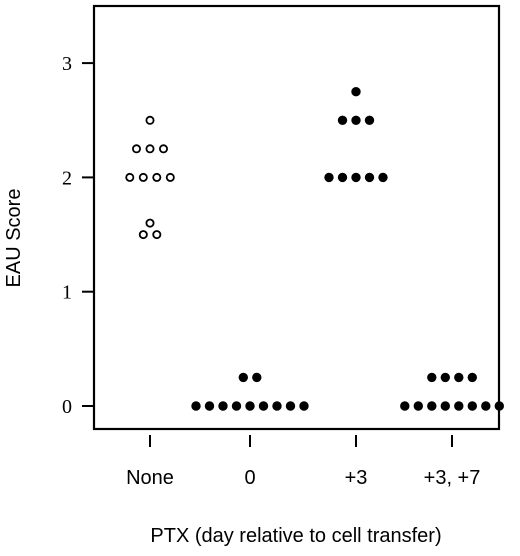  What do you see at coordinates (249, 478) in the screenshot?
I see `x-tick-label: 0` at bounding box center [249, 478].